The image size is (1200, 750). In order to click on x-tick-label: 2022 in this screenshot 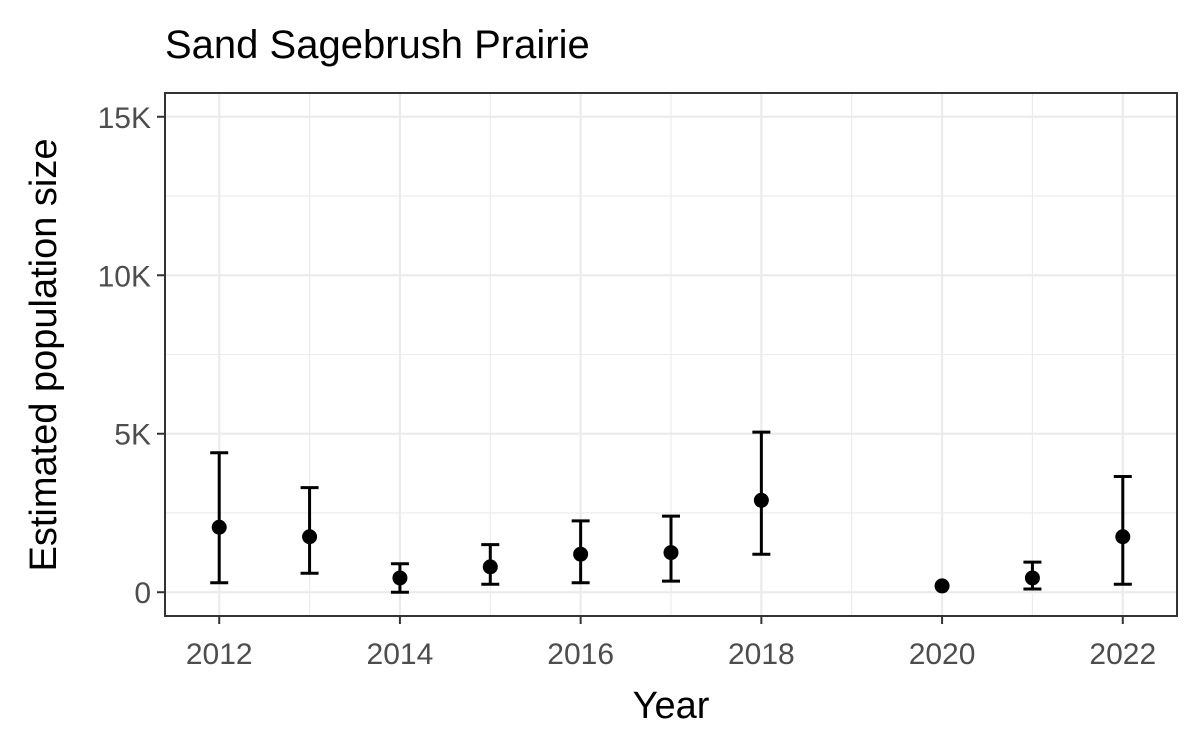, I will do `click(1122, 654)`.